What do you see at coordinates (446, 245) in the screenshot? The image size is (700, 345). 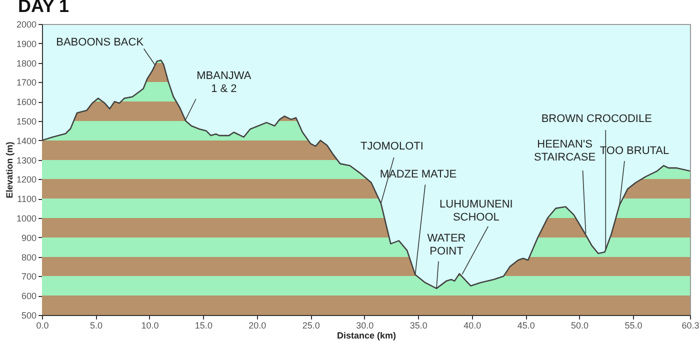 I see `annotation: WATER POINT` at bounding box center [446, 245].